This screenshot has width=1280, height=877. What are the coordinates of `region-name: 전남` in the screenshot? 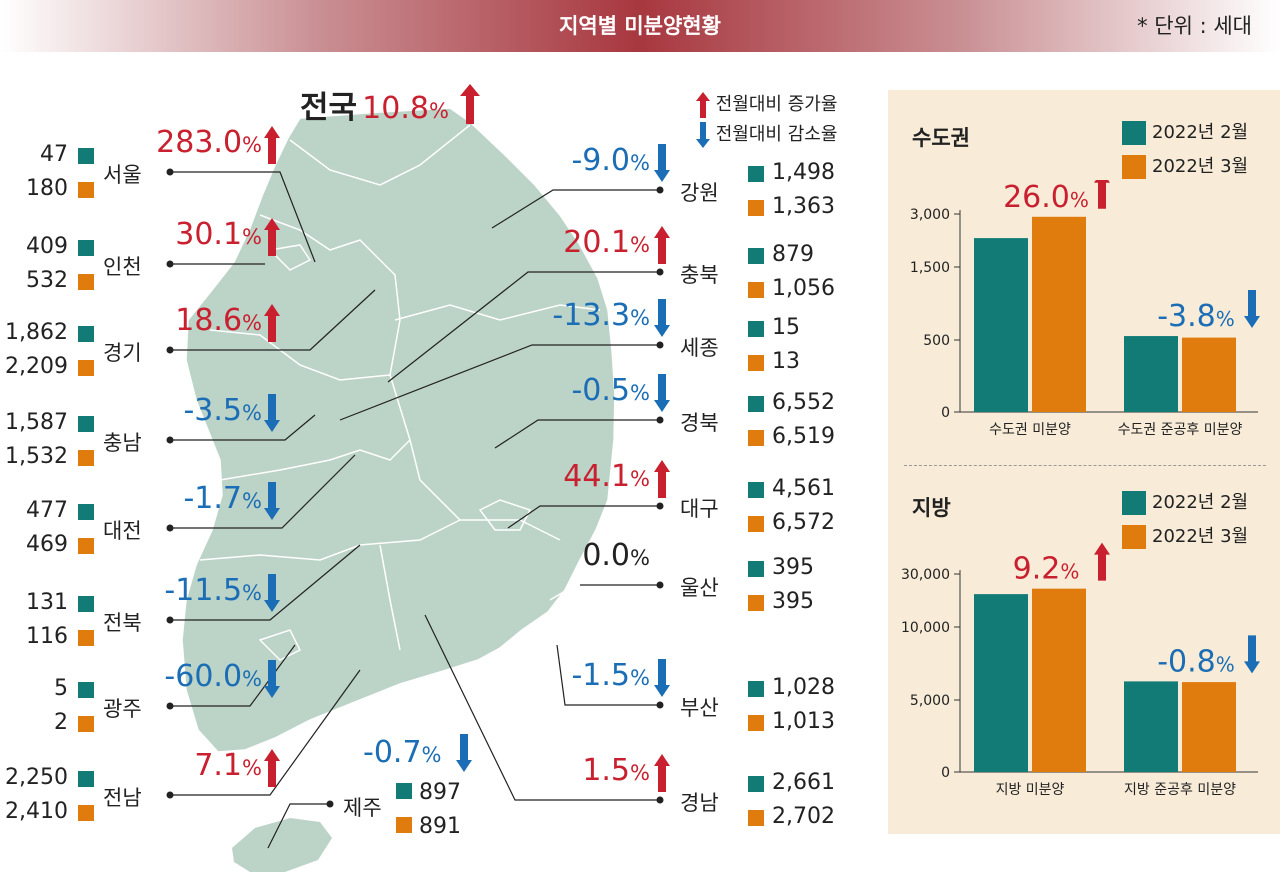 It's located at (122, 798).